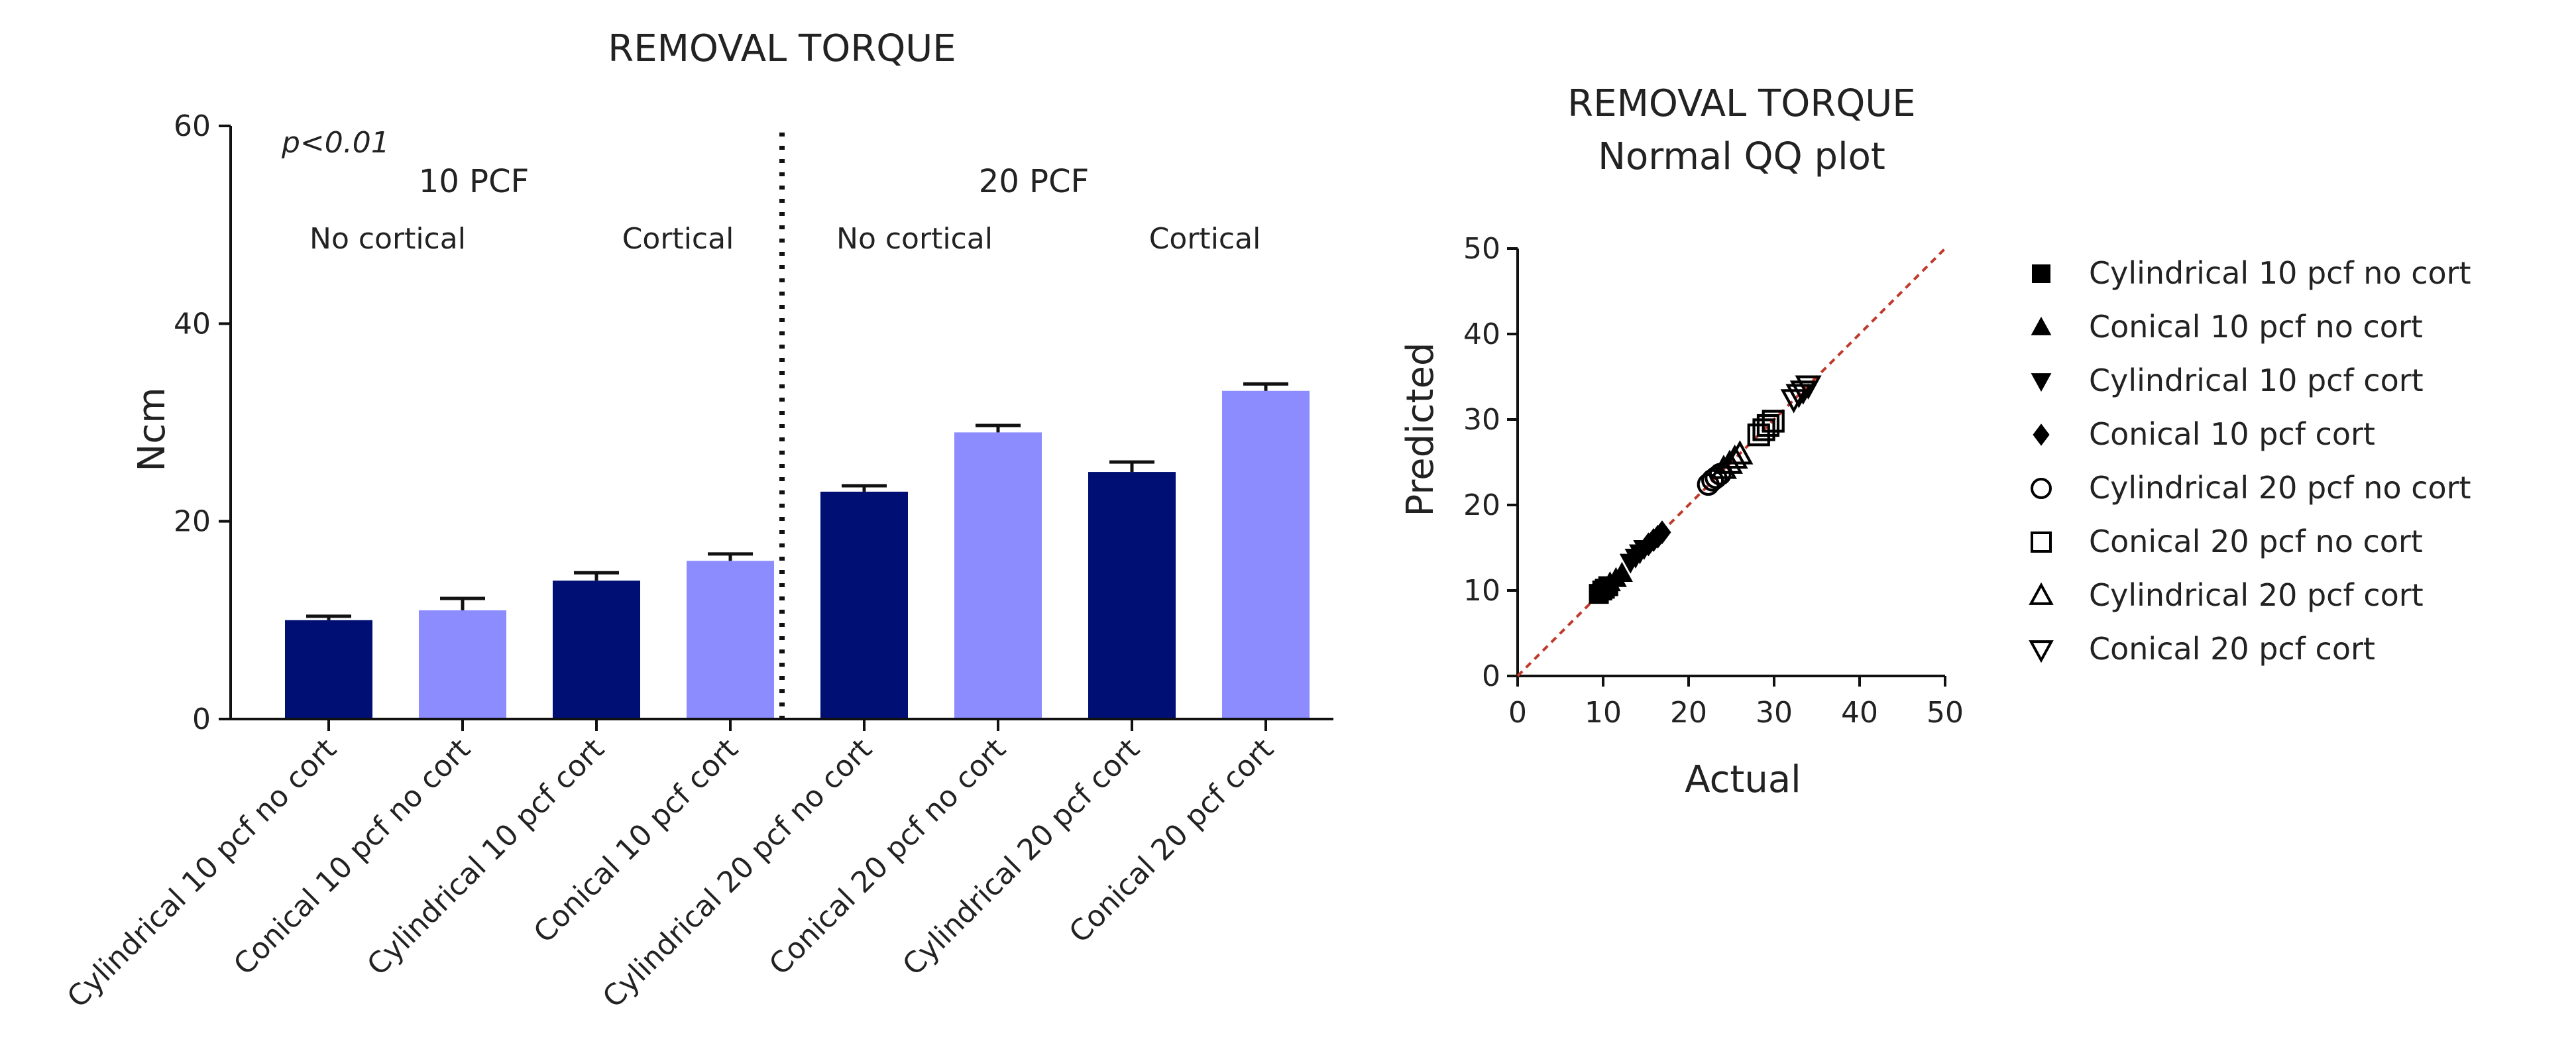  I want to click on bar-category-label: Conical 20 pcf no cort, so click(888, 857).